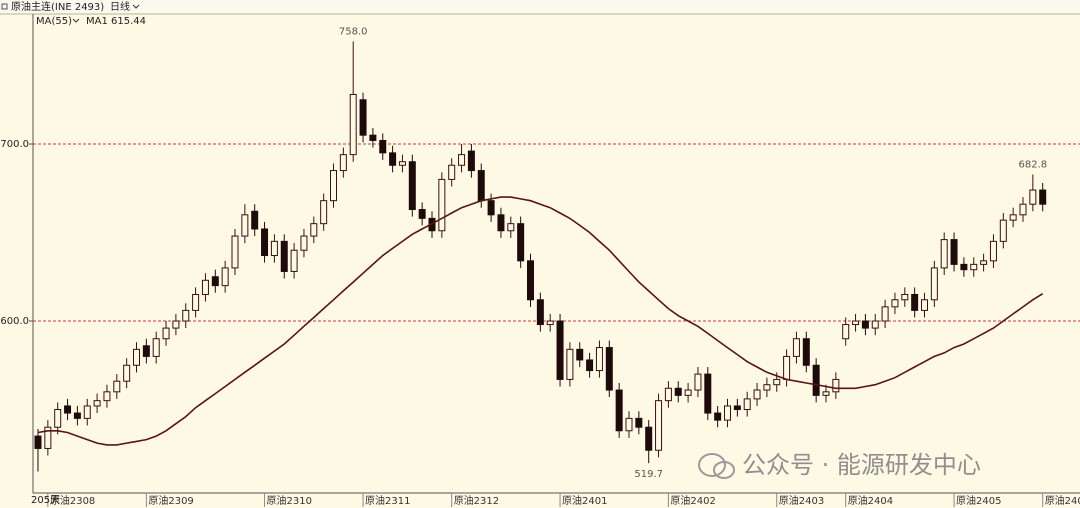 The image size is (1080, 508). Describe the element at coordinates (540, 7) in the screenshot. I see `header-bar` at that location.